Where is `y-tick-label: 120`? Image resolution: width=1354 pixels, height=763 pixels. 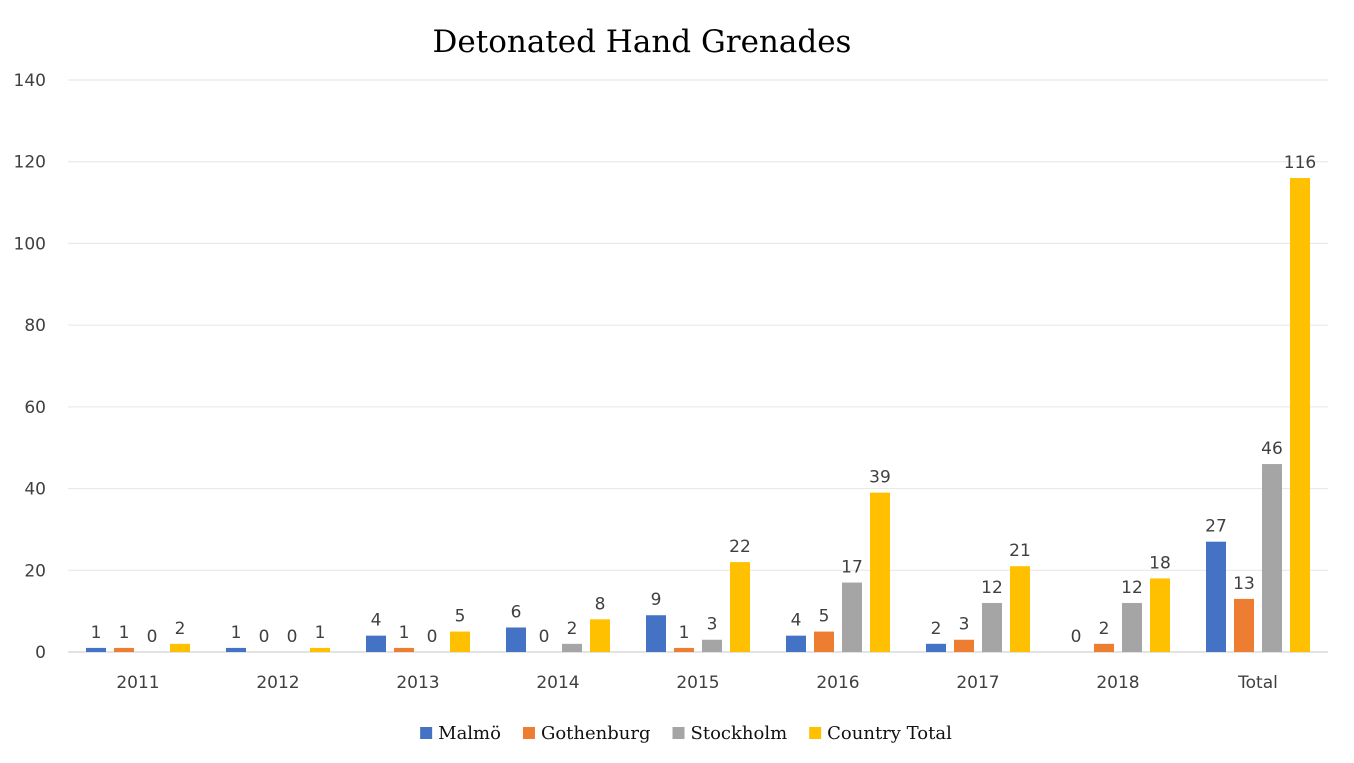
y-tick-label: 120 is located at coordinates (30, 163).